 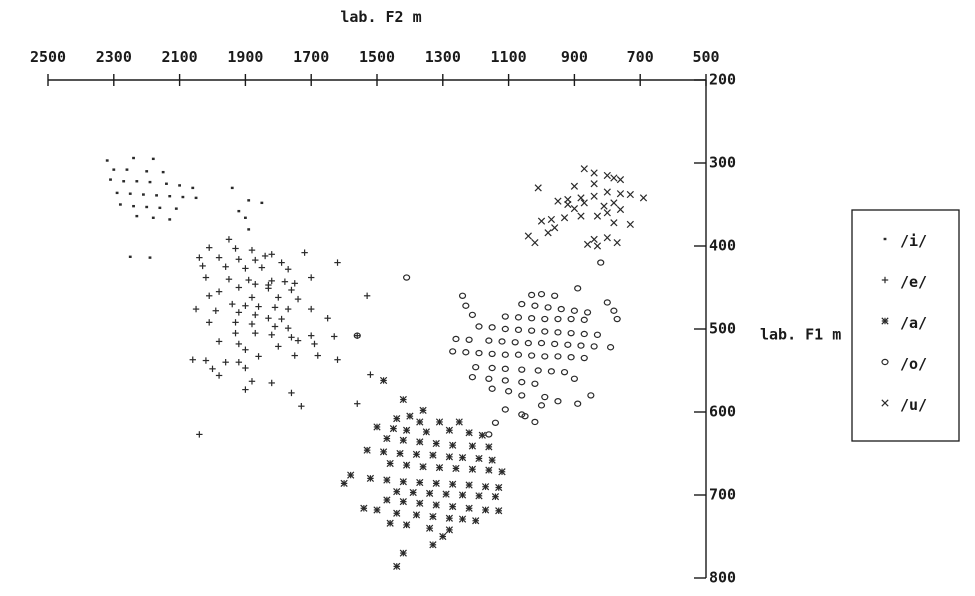 I want to click on y-tick-label: 800, so click(x=722, y=578).